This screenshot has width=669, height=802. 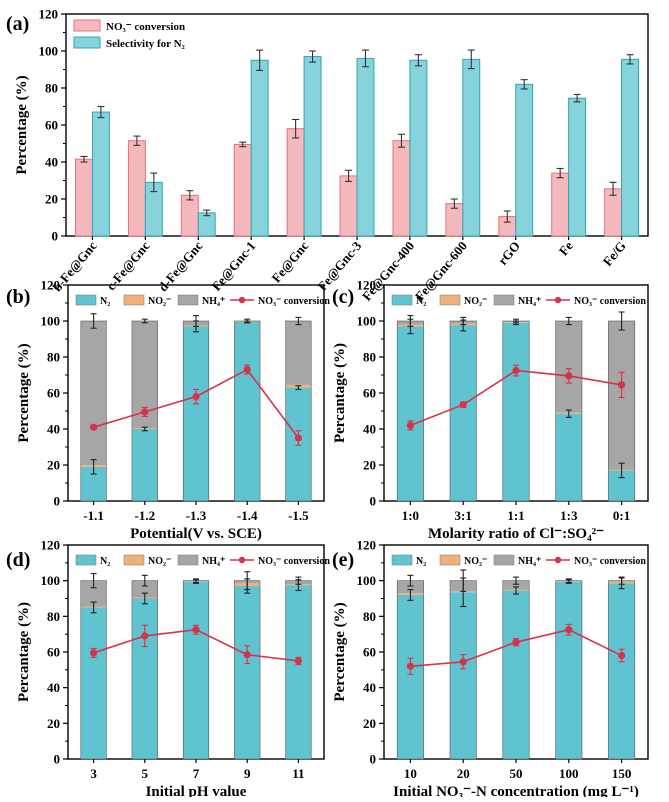 I want to click on x-tick-label: 1:3, so click(x=569, y=515).